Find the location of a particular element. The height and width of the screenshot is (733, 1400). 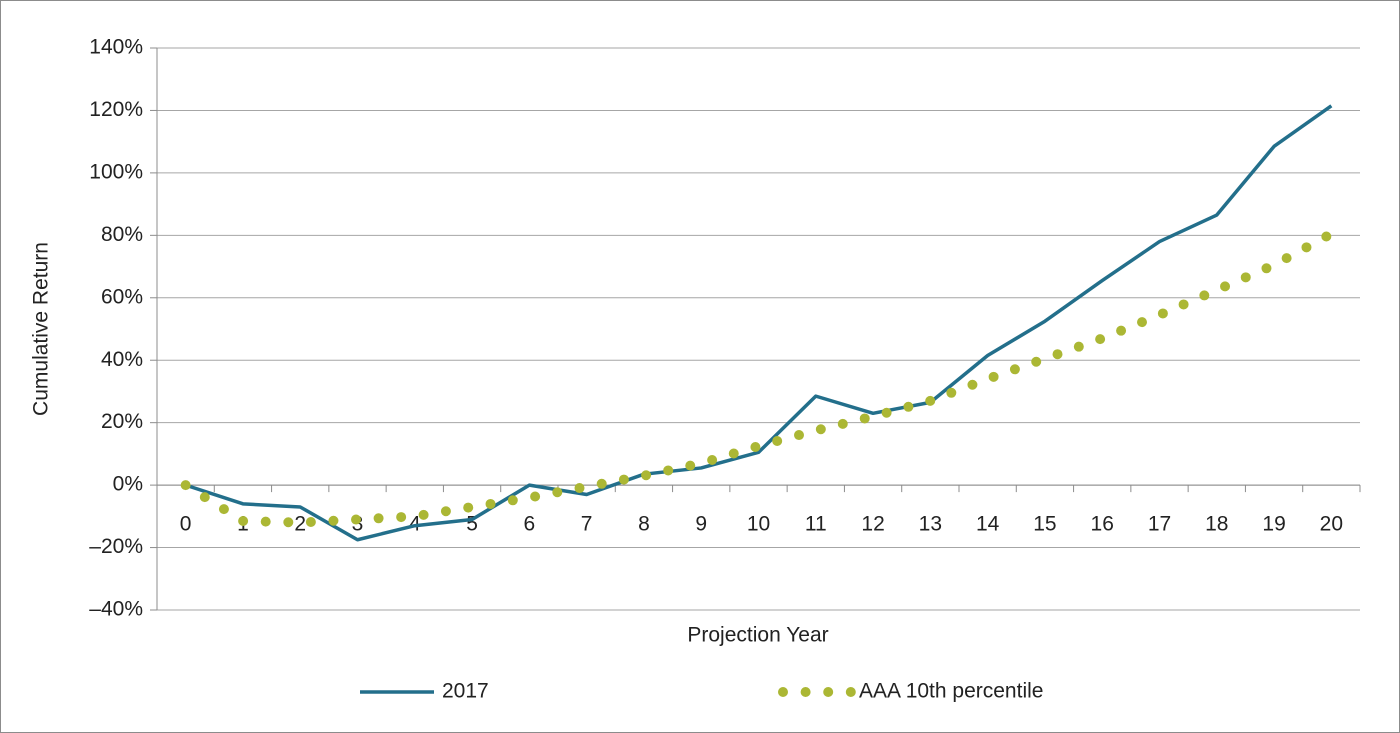

x-axis-label: Projection Year is located at coordinates (757, 635).